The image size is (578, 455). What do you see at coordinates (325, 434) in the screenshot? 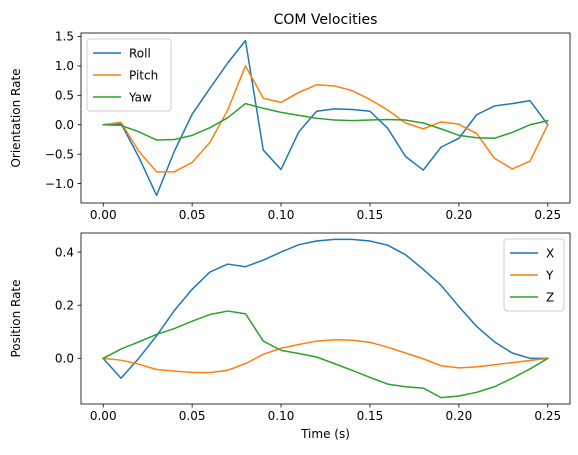
I see `x-axis-label: Time (s)` at bounding box center [325, 434].